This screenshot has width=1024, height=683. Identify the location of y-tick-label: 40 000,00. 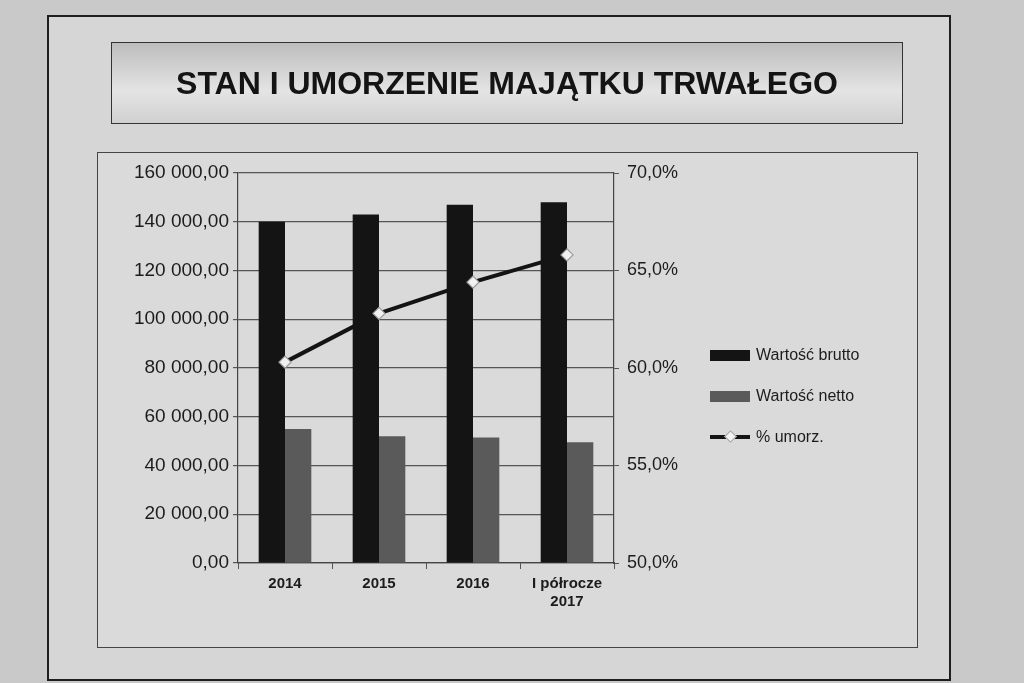
(186, 464).